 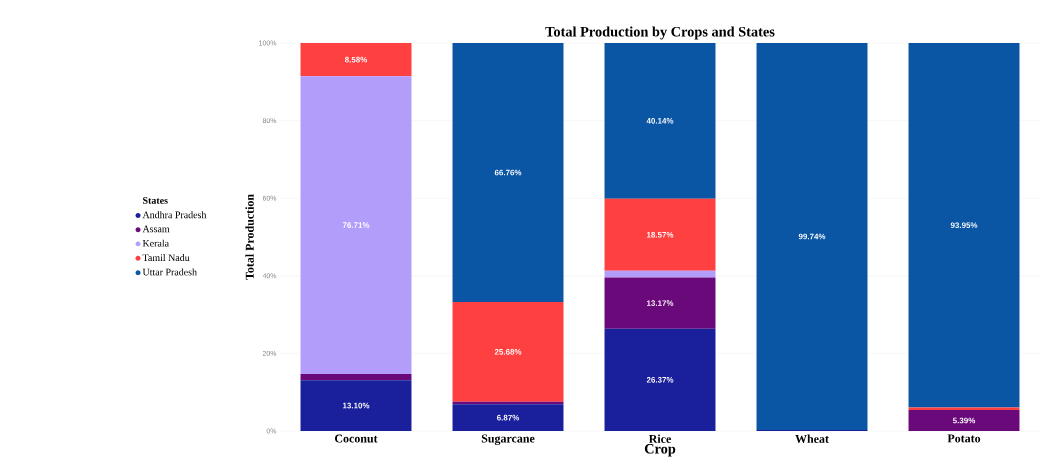 What do you see at coordinates (660, 33) in the screenshot?
I see `chart-title: Total Production by Crops and States` at bounding box center [660, 33].